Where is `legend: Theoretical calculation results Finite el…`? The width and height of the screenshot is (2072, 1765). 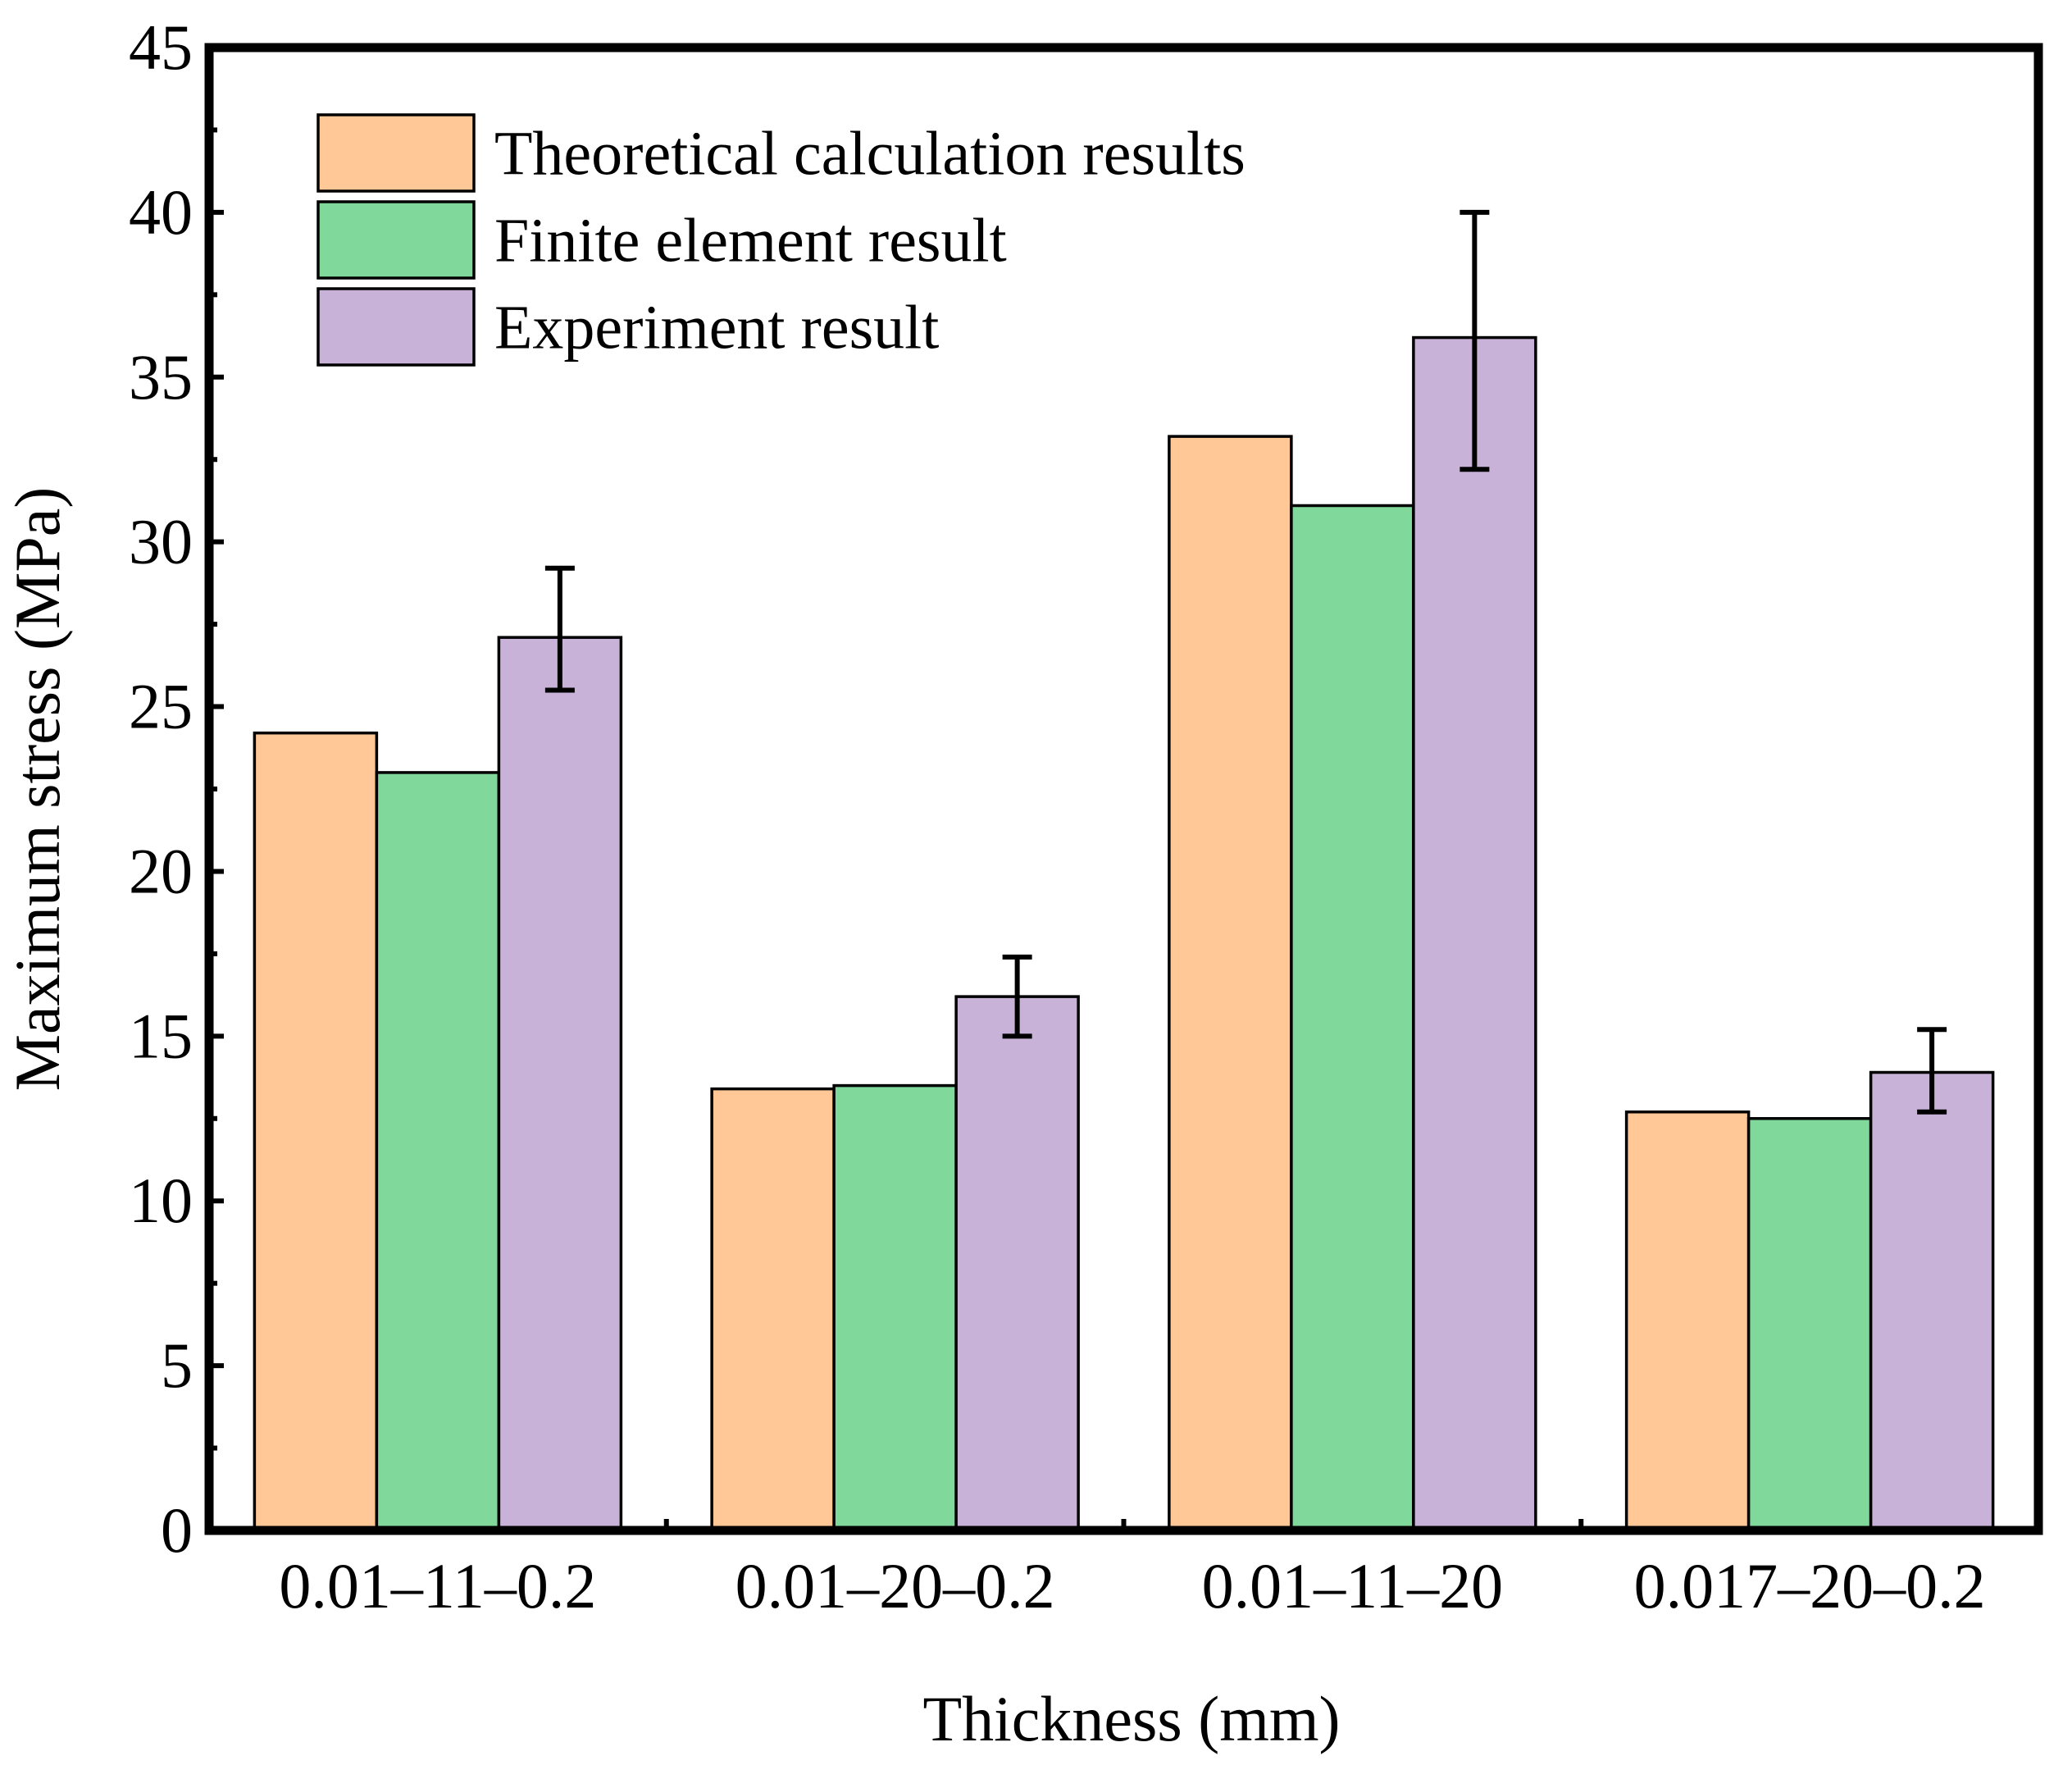 legend: Theoretical calculation results Finite el… is located at coordinates (780, 240).